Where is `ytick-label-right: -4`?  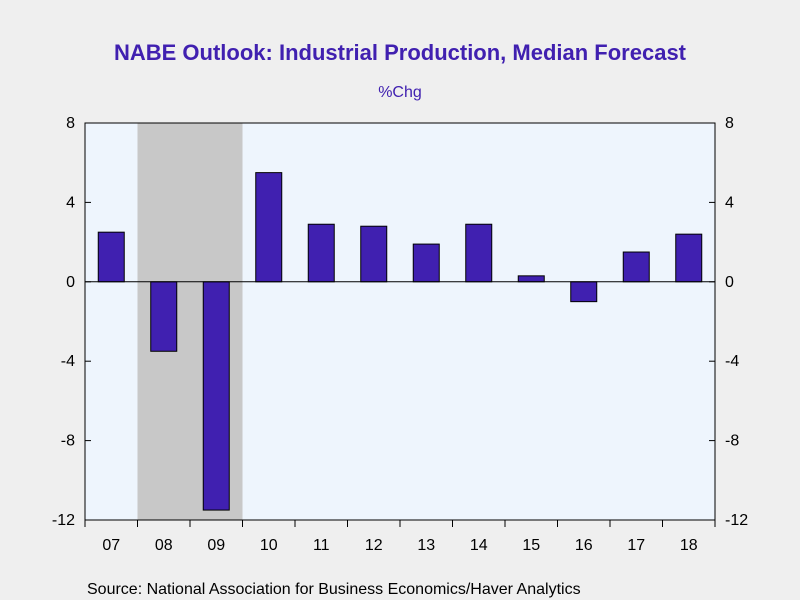
ytick-label-right: -4 is located at coordinates (732, 361).